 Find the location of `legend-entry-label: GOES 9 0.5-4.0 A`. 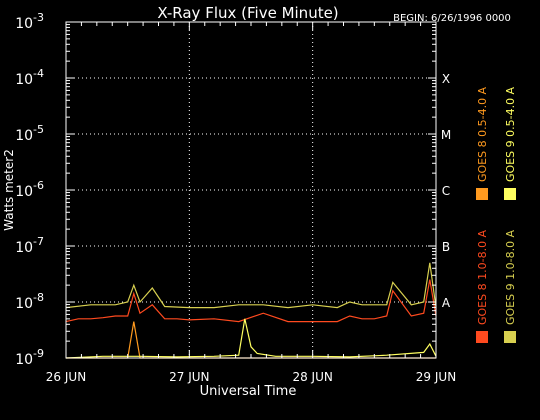

legend-entry-label: GOES 9 0.5-4.0 A is located at coordinates (510, 134).